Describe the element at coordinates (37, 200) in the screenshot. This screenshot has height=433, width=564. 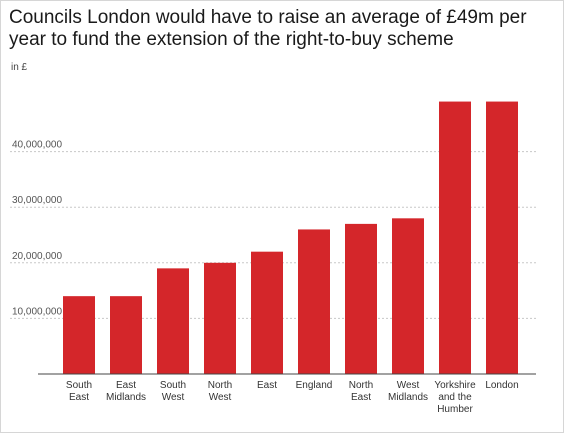
I see `y-tick-label: 30,000,000` at that location.